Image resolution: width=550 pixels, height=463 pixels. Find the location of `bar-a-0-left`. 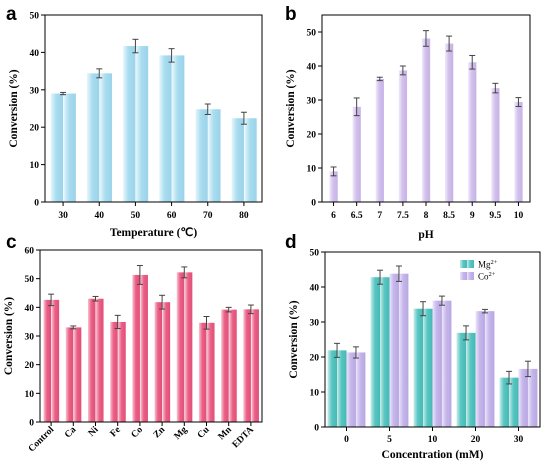

bar-a-0-left is located at coordinates (57, 147).